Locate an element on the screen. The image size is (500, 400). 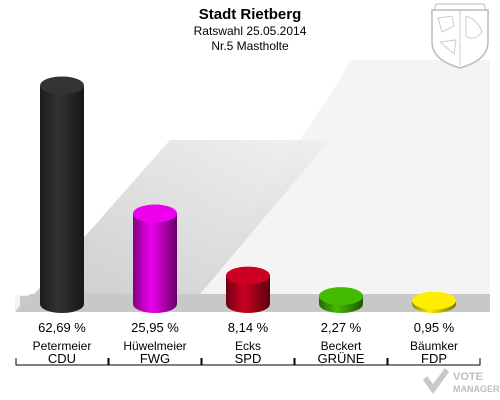
chart-subtitle: Ratswahl 25.05.2014 is located at coordinates (250, 31).